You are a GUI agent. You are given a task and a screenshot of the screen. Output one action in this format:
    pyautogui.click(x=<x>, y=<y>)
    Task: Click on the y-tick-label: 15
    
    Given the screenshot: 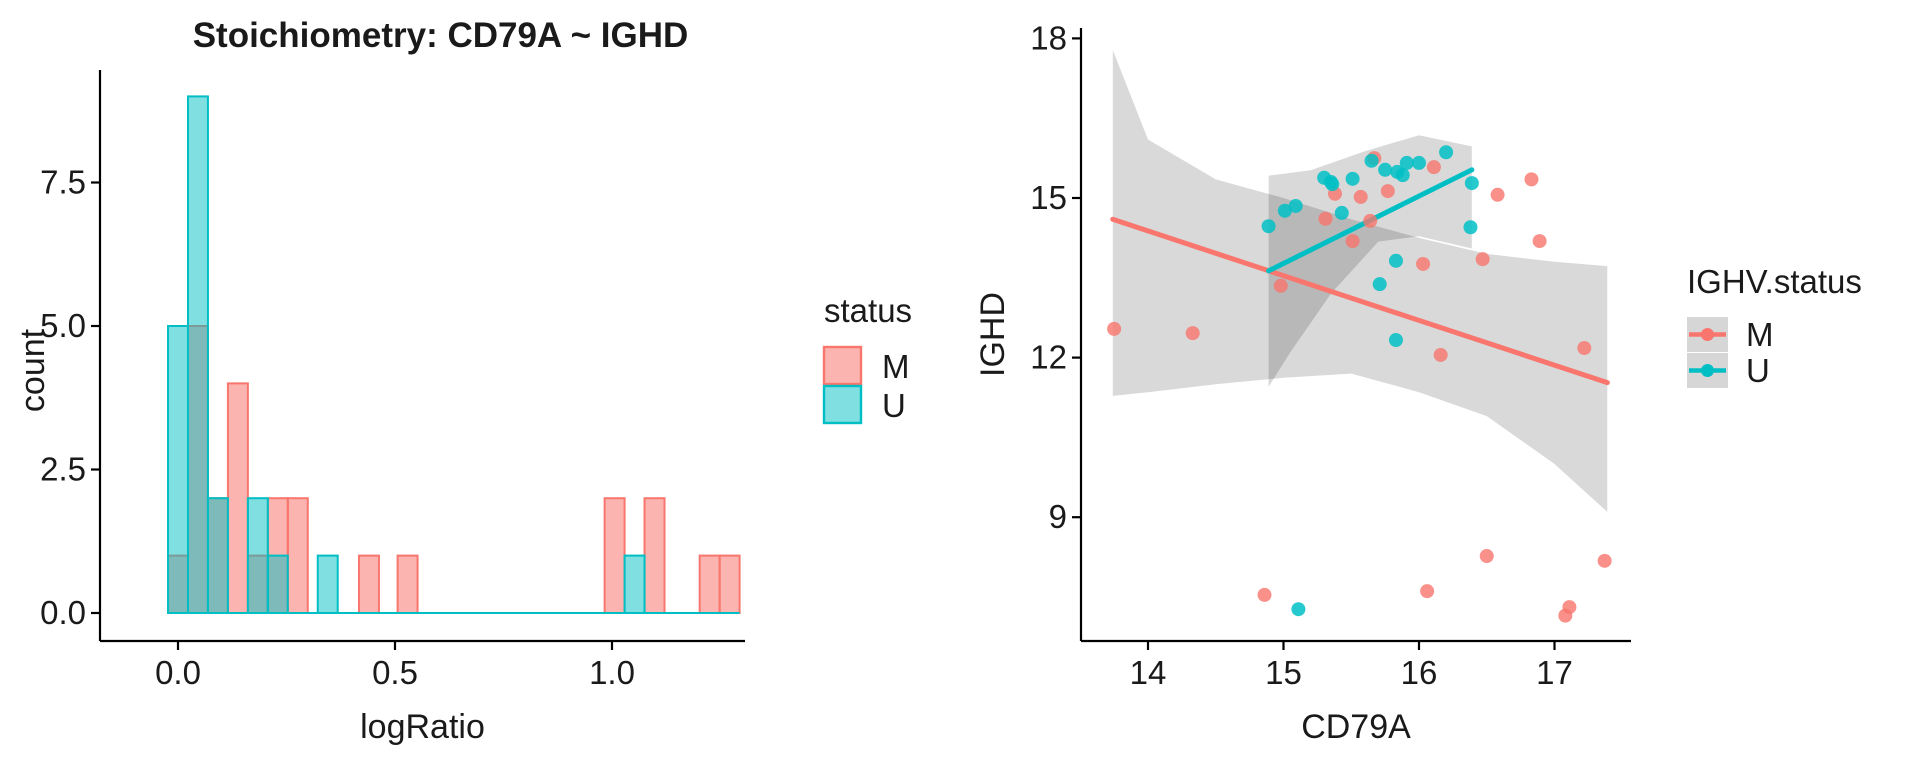 What is the action you would take?
    pyautogui.click(x=1048, y=197)
    